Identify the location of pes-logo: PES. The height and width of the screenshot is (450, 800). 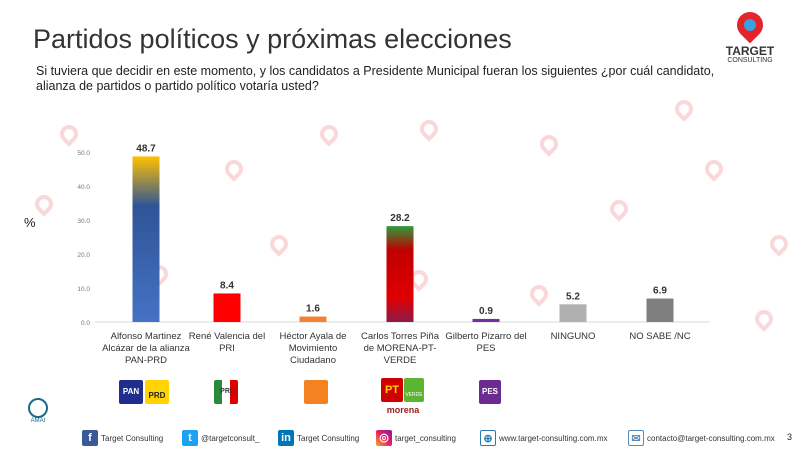
(490, 392).